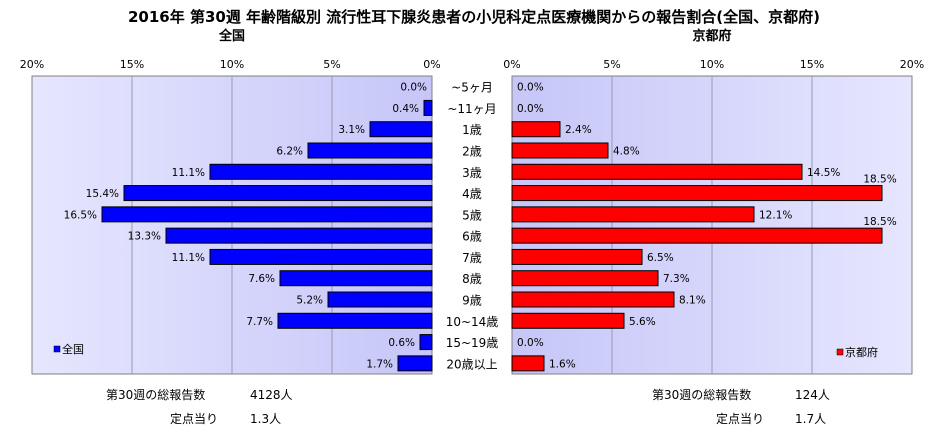 The height and width of the screenshot is (433, 949). I want to click on left-tick-label: 20%, so click(32, 64).